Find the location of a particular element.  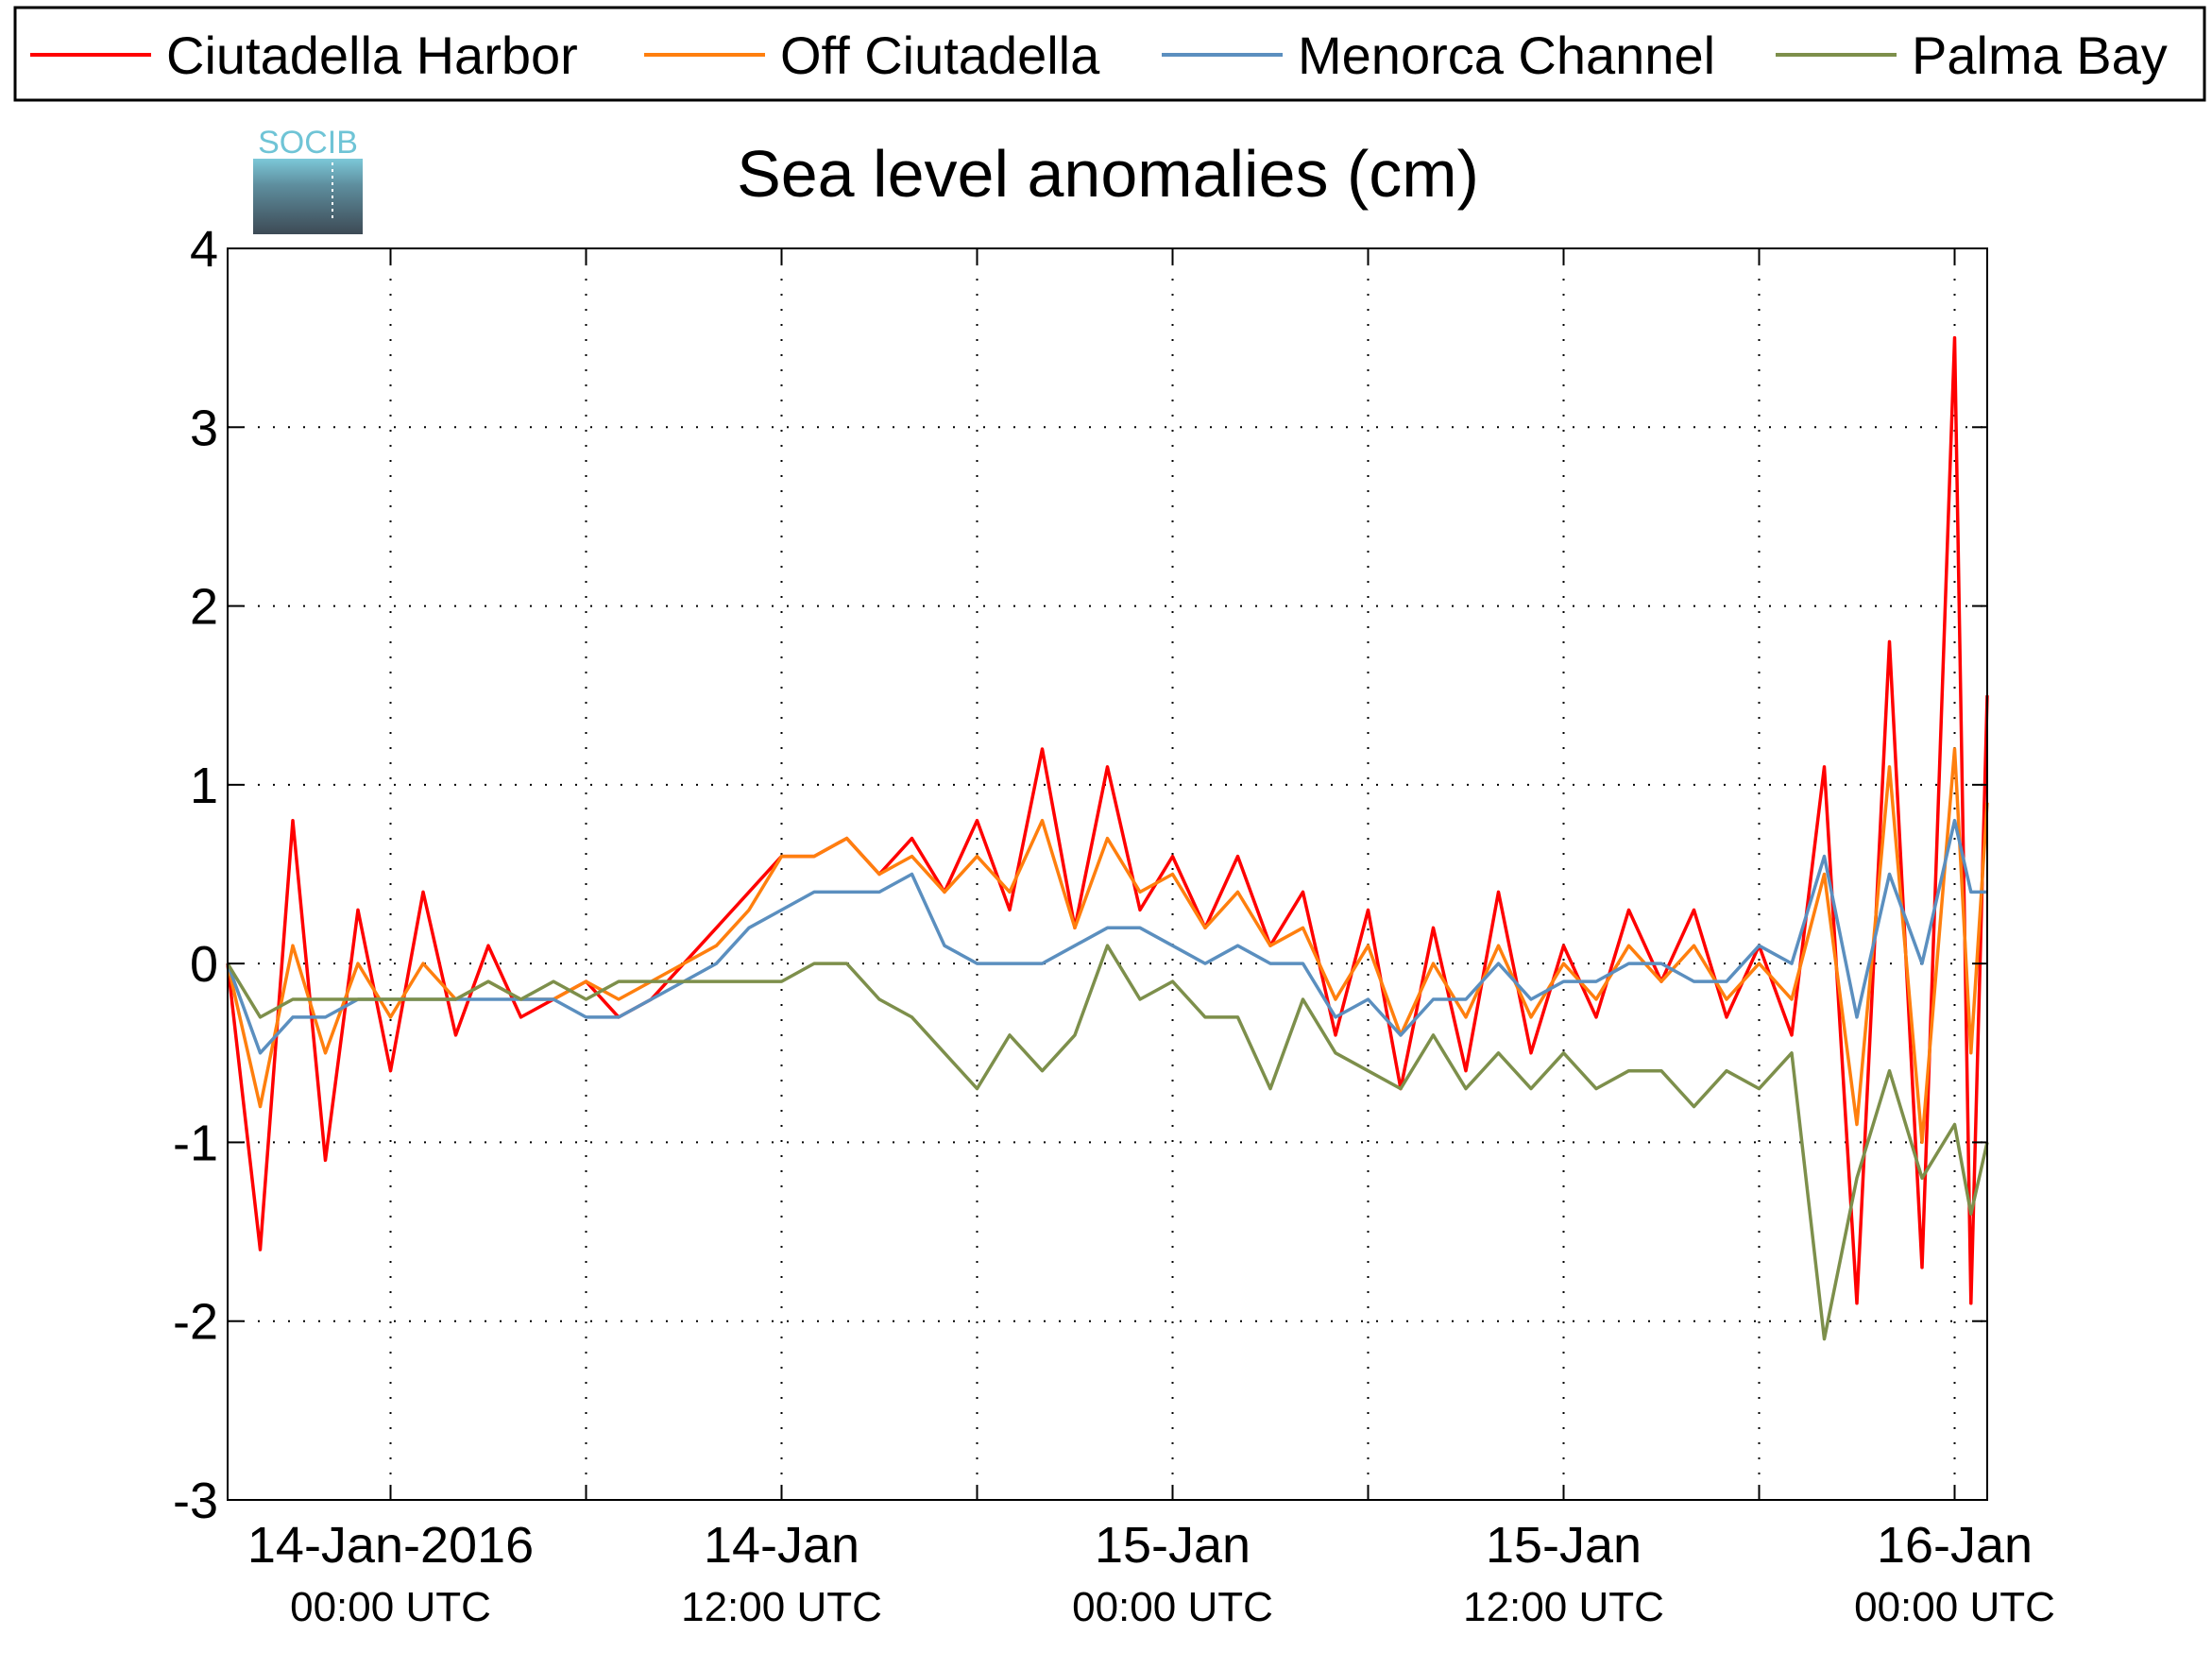

y-tick-label: -3 is located at coordinates (195, 1501).